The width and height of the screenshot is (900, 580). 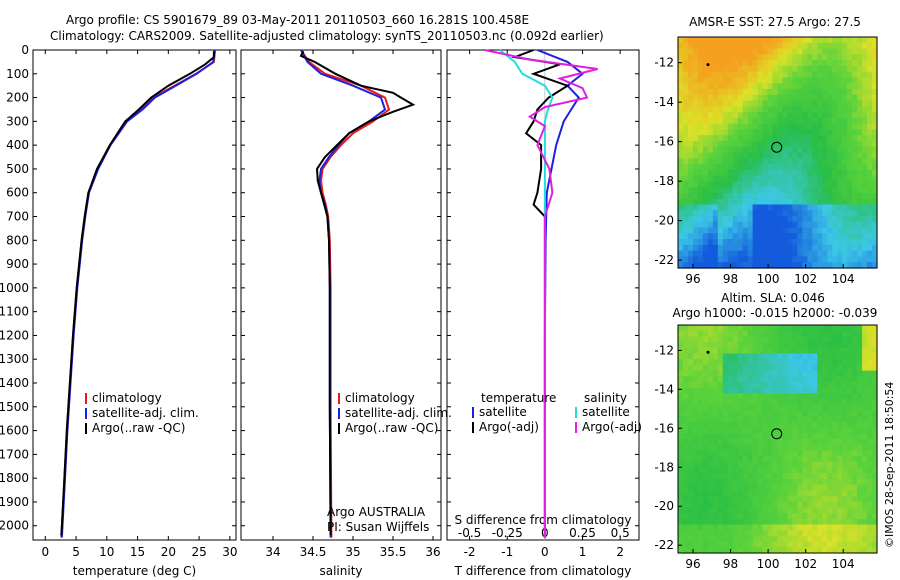 I want to click on x-tick-label: 15, so click(x=137, y=552).